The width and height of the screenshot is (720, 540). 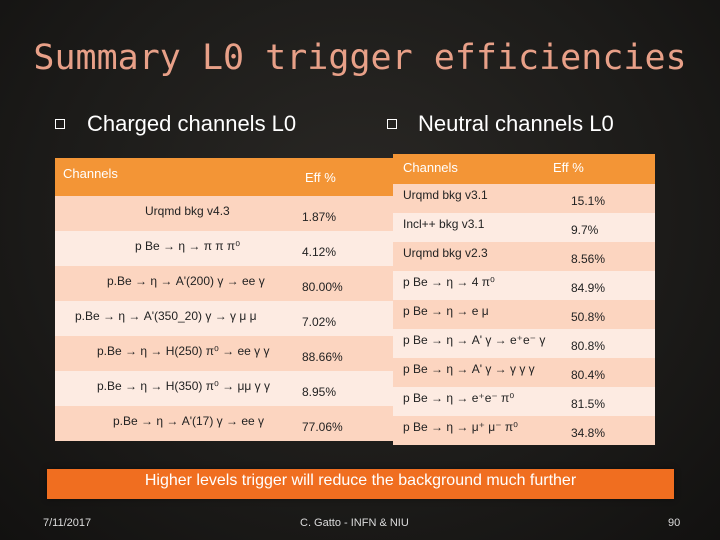 What do you see at coordinates (449, 282) in the screenshot?
I see `neutral-row-channel: p Be → η → 4 π⁰` at bounding box center [449, 282].